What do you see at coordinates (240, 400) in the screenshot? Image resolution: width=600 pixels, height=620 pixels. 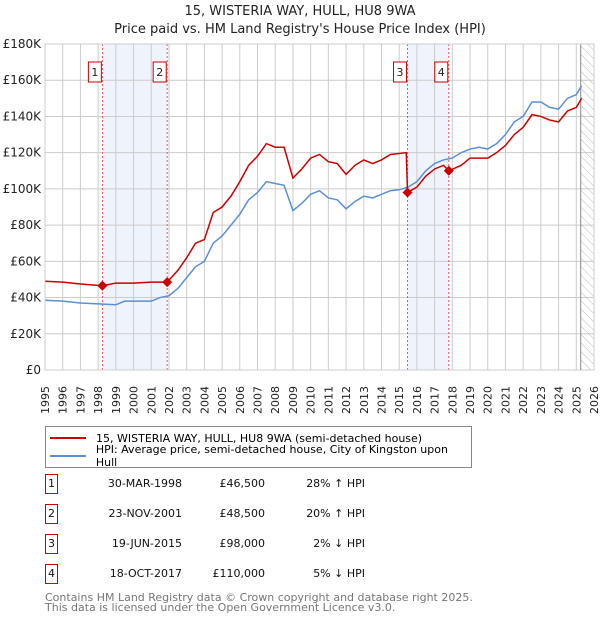 I see `x-tick-label: 2006` at bounding box center [240, 400].